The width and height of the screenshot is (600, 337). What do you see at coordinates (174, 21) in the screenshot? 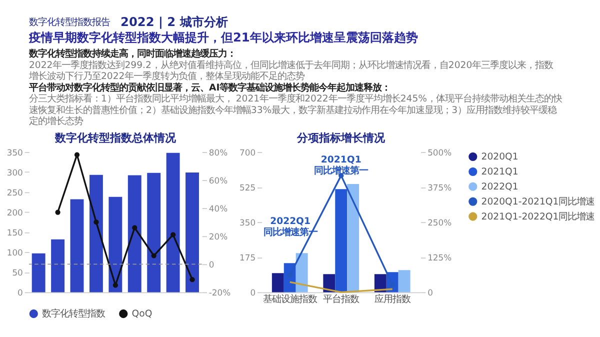
I see `text: 2022 | 2 城市分析` at bounding box center [174, 21].